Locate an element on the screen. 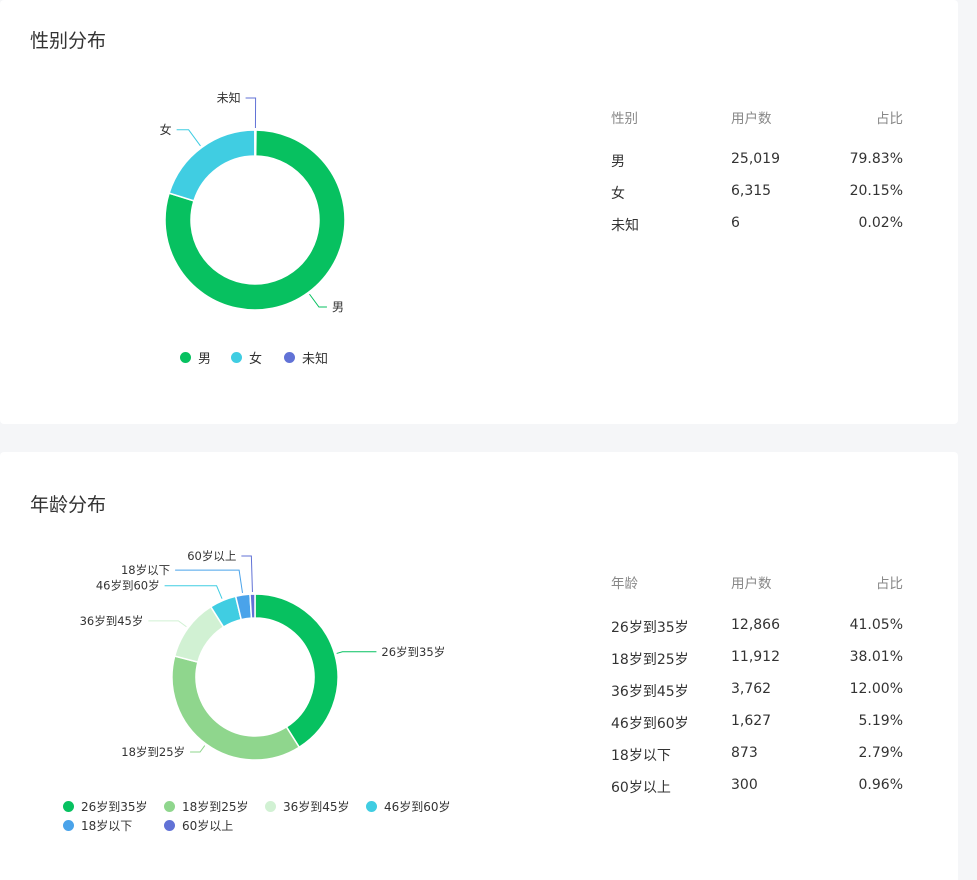 This screenshot has height=880, width=977. table-row: 36岁到45岁 3,762 12.00% is located at coordinates (757, 691).